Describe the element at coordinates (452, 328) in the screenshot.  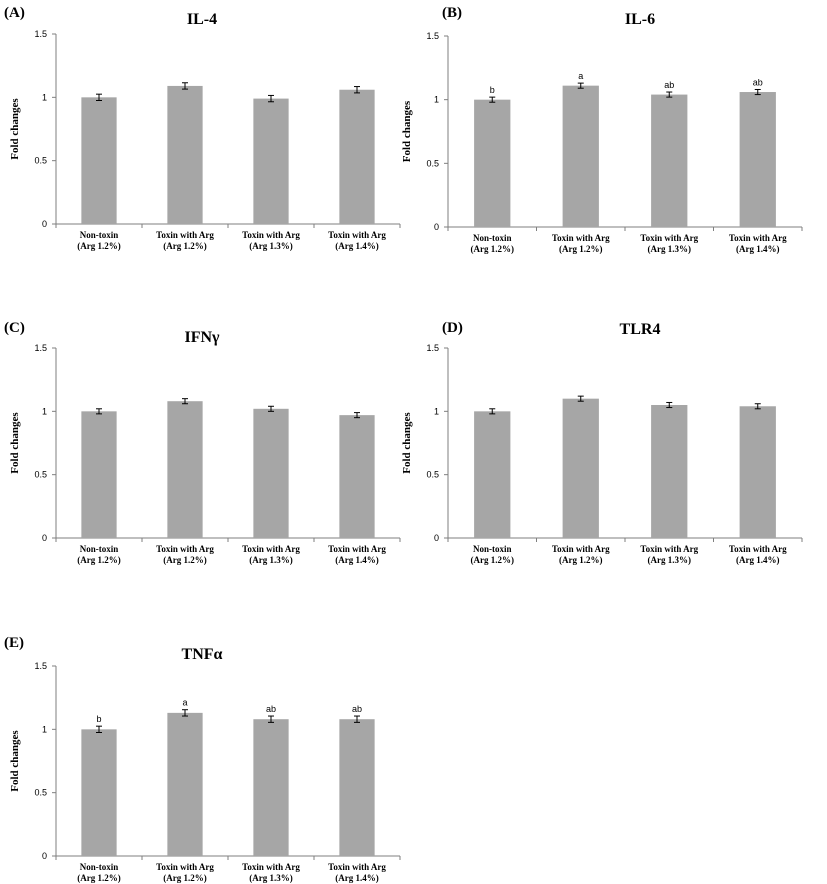
I see `panel-label: (D)` at that location.